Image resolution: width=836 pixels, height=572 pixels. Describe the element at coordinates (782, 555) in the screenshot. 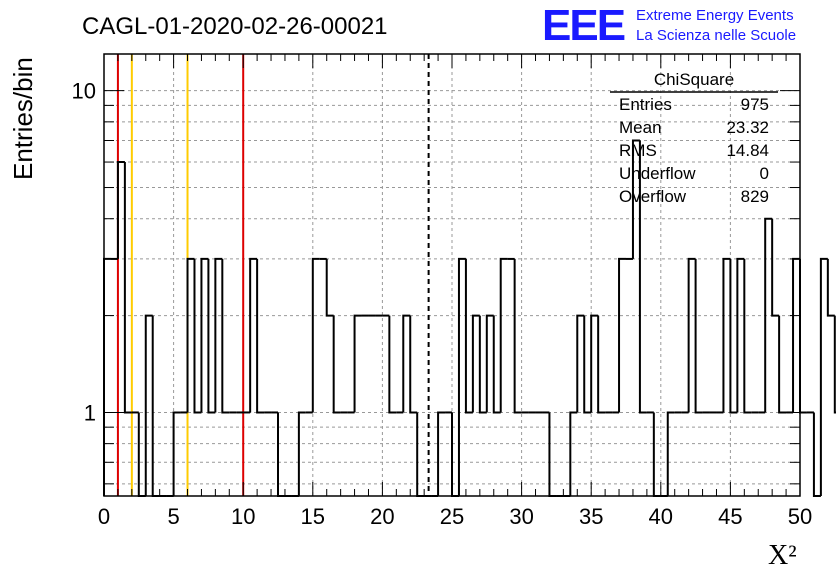

I see `x-axis-label: X²` at that location.